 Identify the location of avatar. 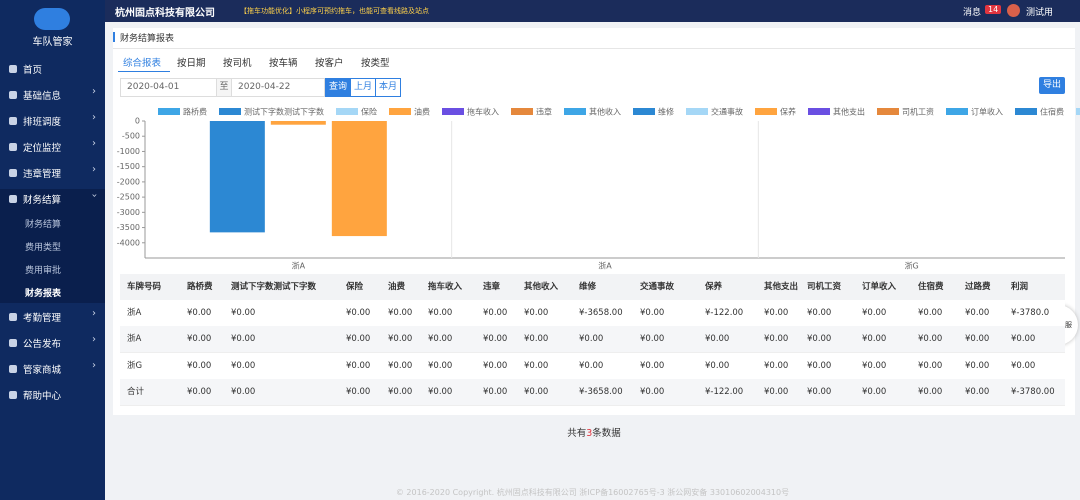
(1013, 10).